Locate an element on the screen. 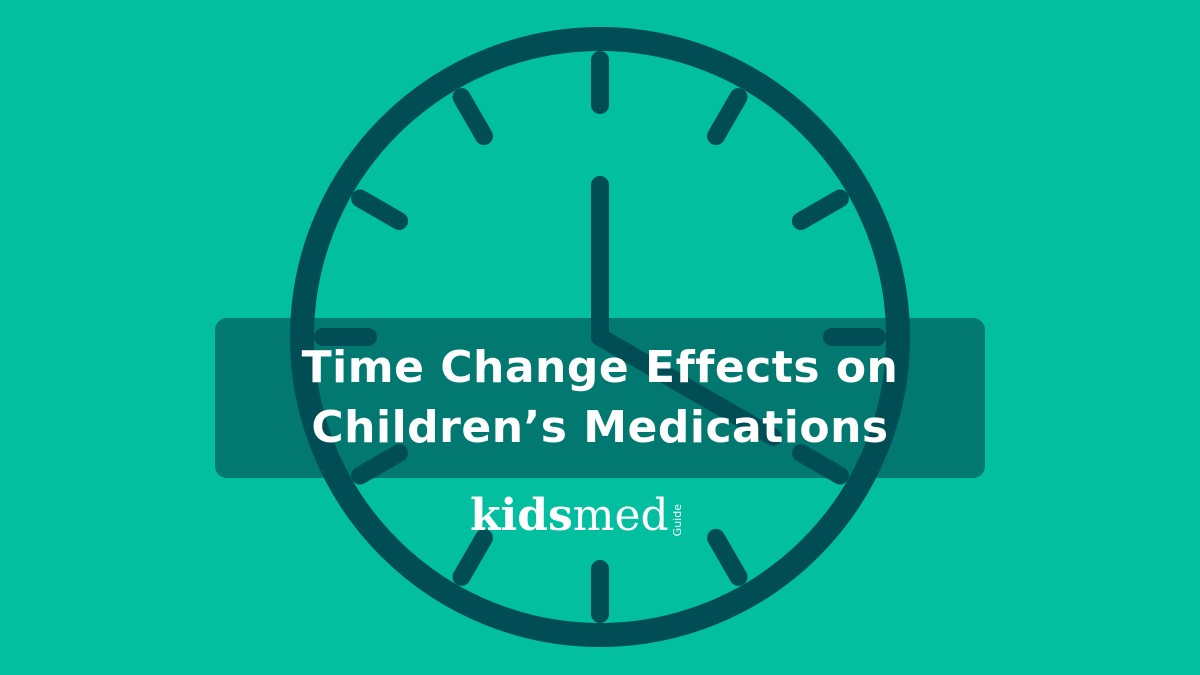 The height and width of the screenshot is (675, 1200). kidsmed-guide-logo: kids med Guide is located at coordinates (577, 513).